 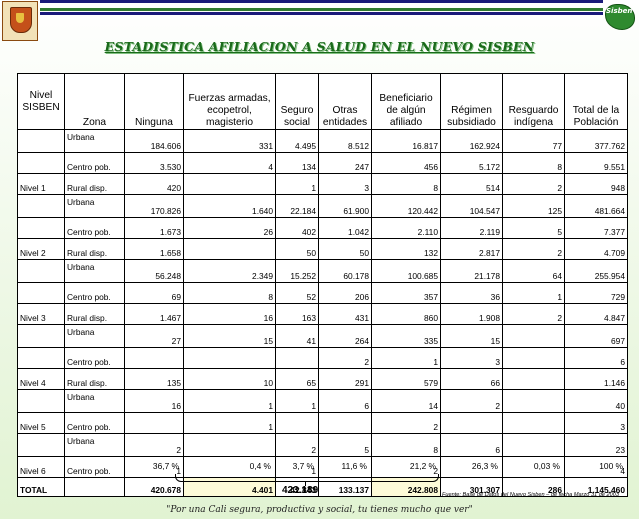 What do you see at coordinates (596, 293) in the screenshot?
I see `value-cell: 729` at bounding box center [596, 293].